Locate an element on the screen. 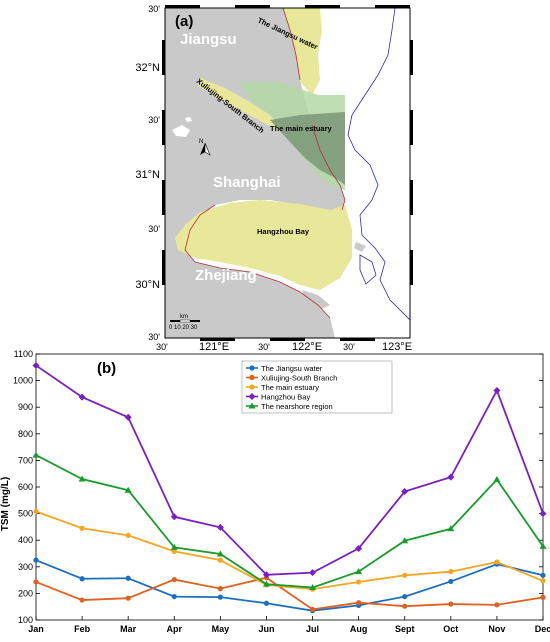 This screenshot has width=550, height=642. x-tick-label: Feb is located at coordinates (82, 629).